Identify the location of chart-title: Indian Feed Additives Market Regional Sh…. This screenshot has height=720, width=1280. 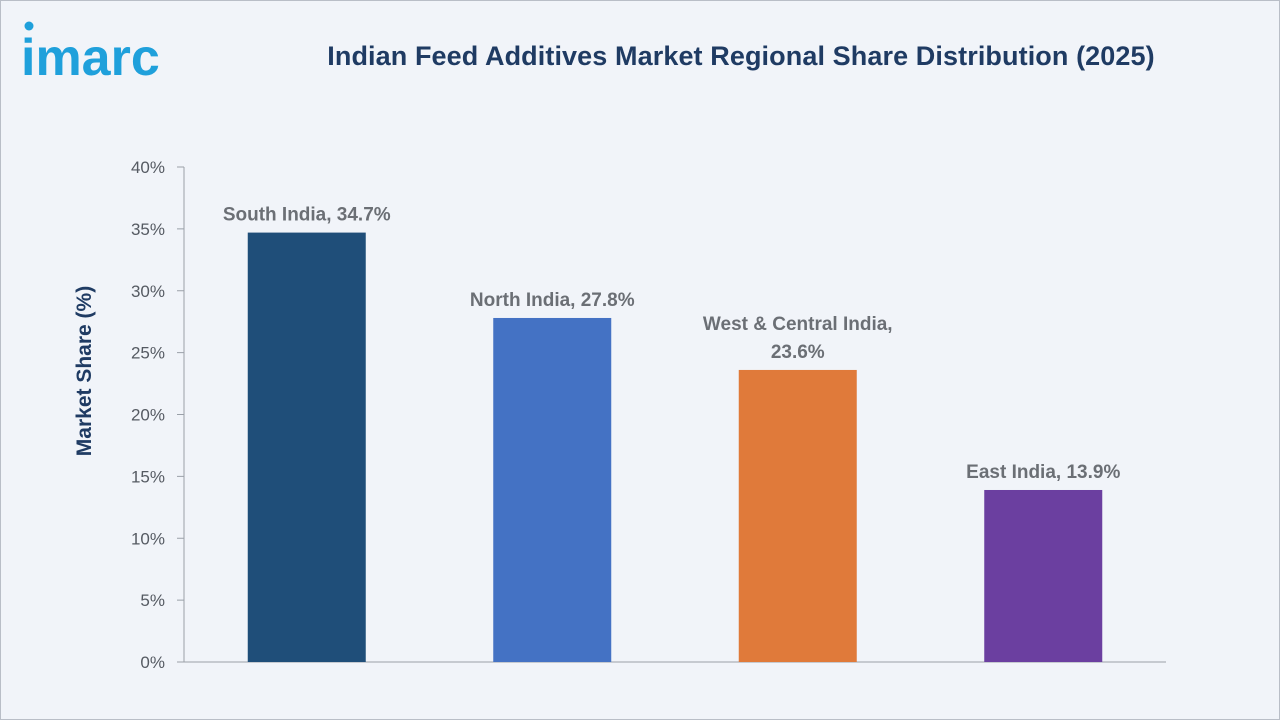
(741, 56).